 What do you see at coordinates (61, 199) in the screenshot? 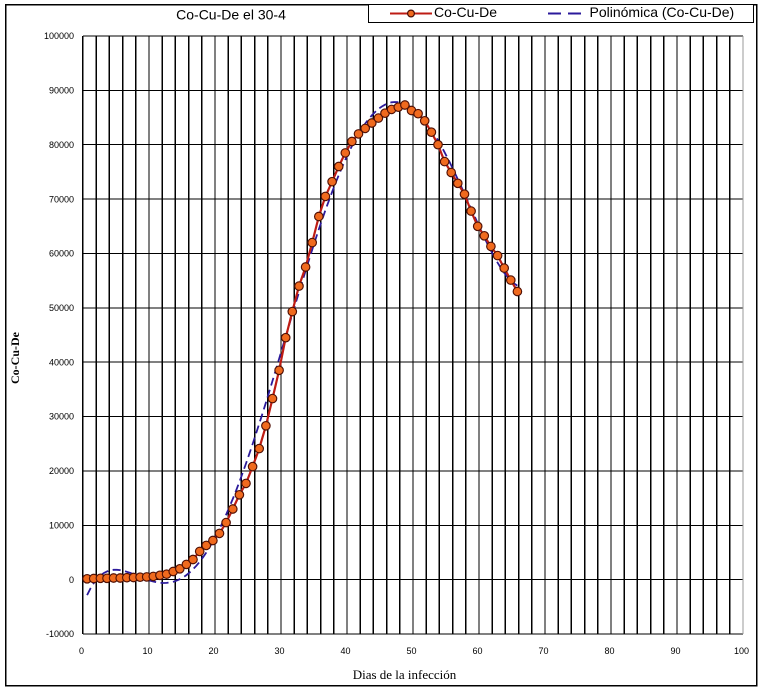
I see `svg-text: 70000` at bounding box center [61, 199].